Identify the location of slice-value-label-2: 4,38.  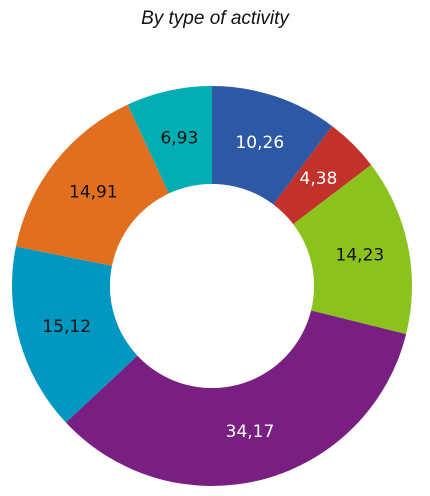
(319, 179).